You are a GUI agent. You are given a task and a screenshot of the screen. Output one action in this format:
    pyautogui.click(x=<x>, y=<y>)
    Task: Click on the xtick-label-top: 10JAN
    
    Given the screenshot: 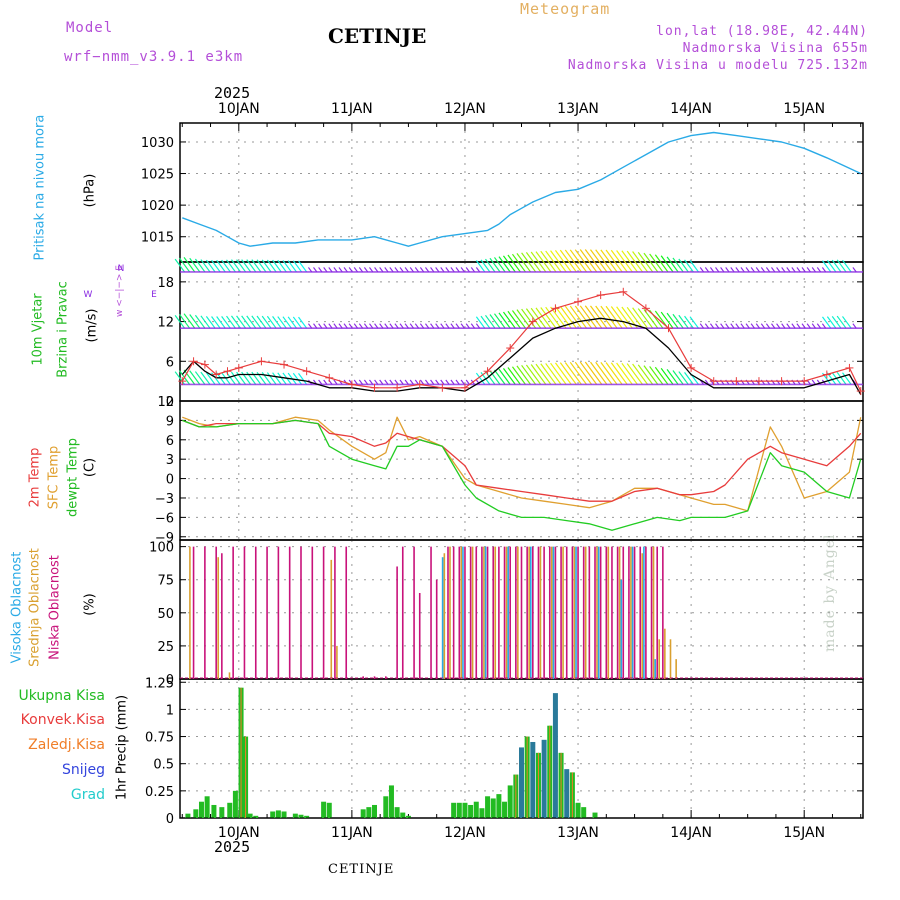 What is the action you would take?
    pyautogui.click(x=239, y=109)
    